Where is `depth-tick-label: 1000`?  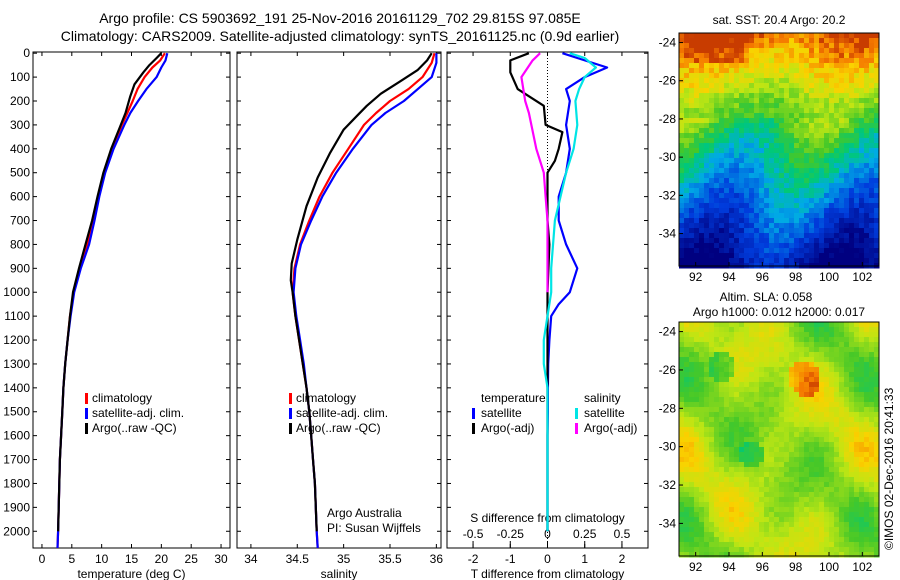
depth-tick-label: 1000 is located at coordinates (16, 292).